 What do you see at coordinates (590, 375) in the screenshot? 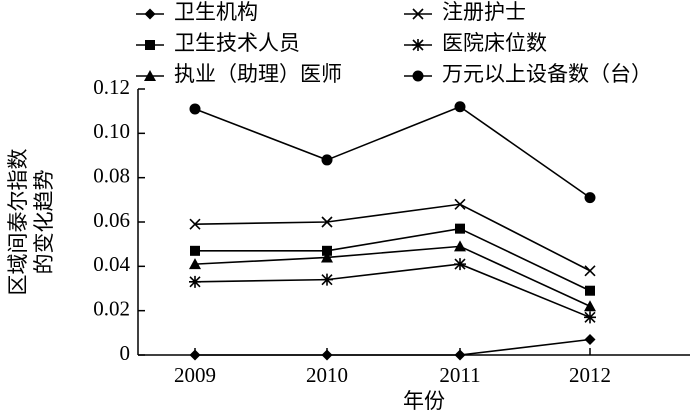
I see `x-tick-label: 2012` at bounding box center [590, 375].